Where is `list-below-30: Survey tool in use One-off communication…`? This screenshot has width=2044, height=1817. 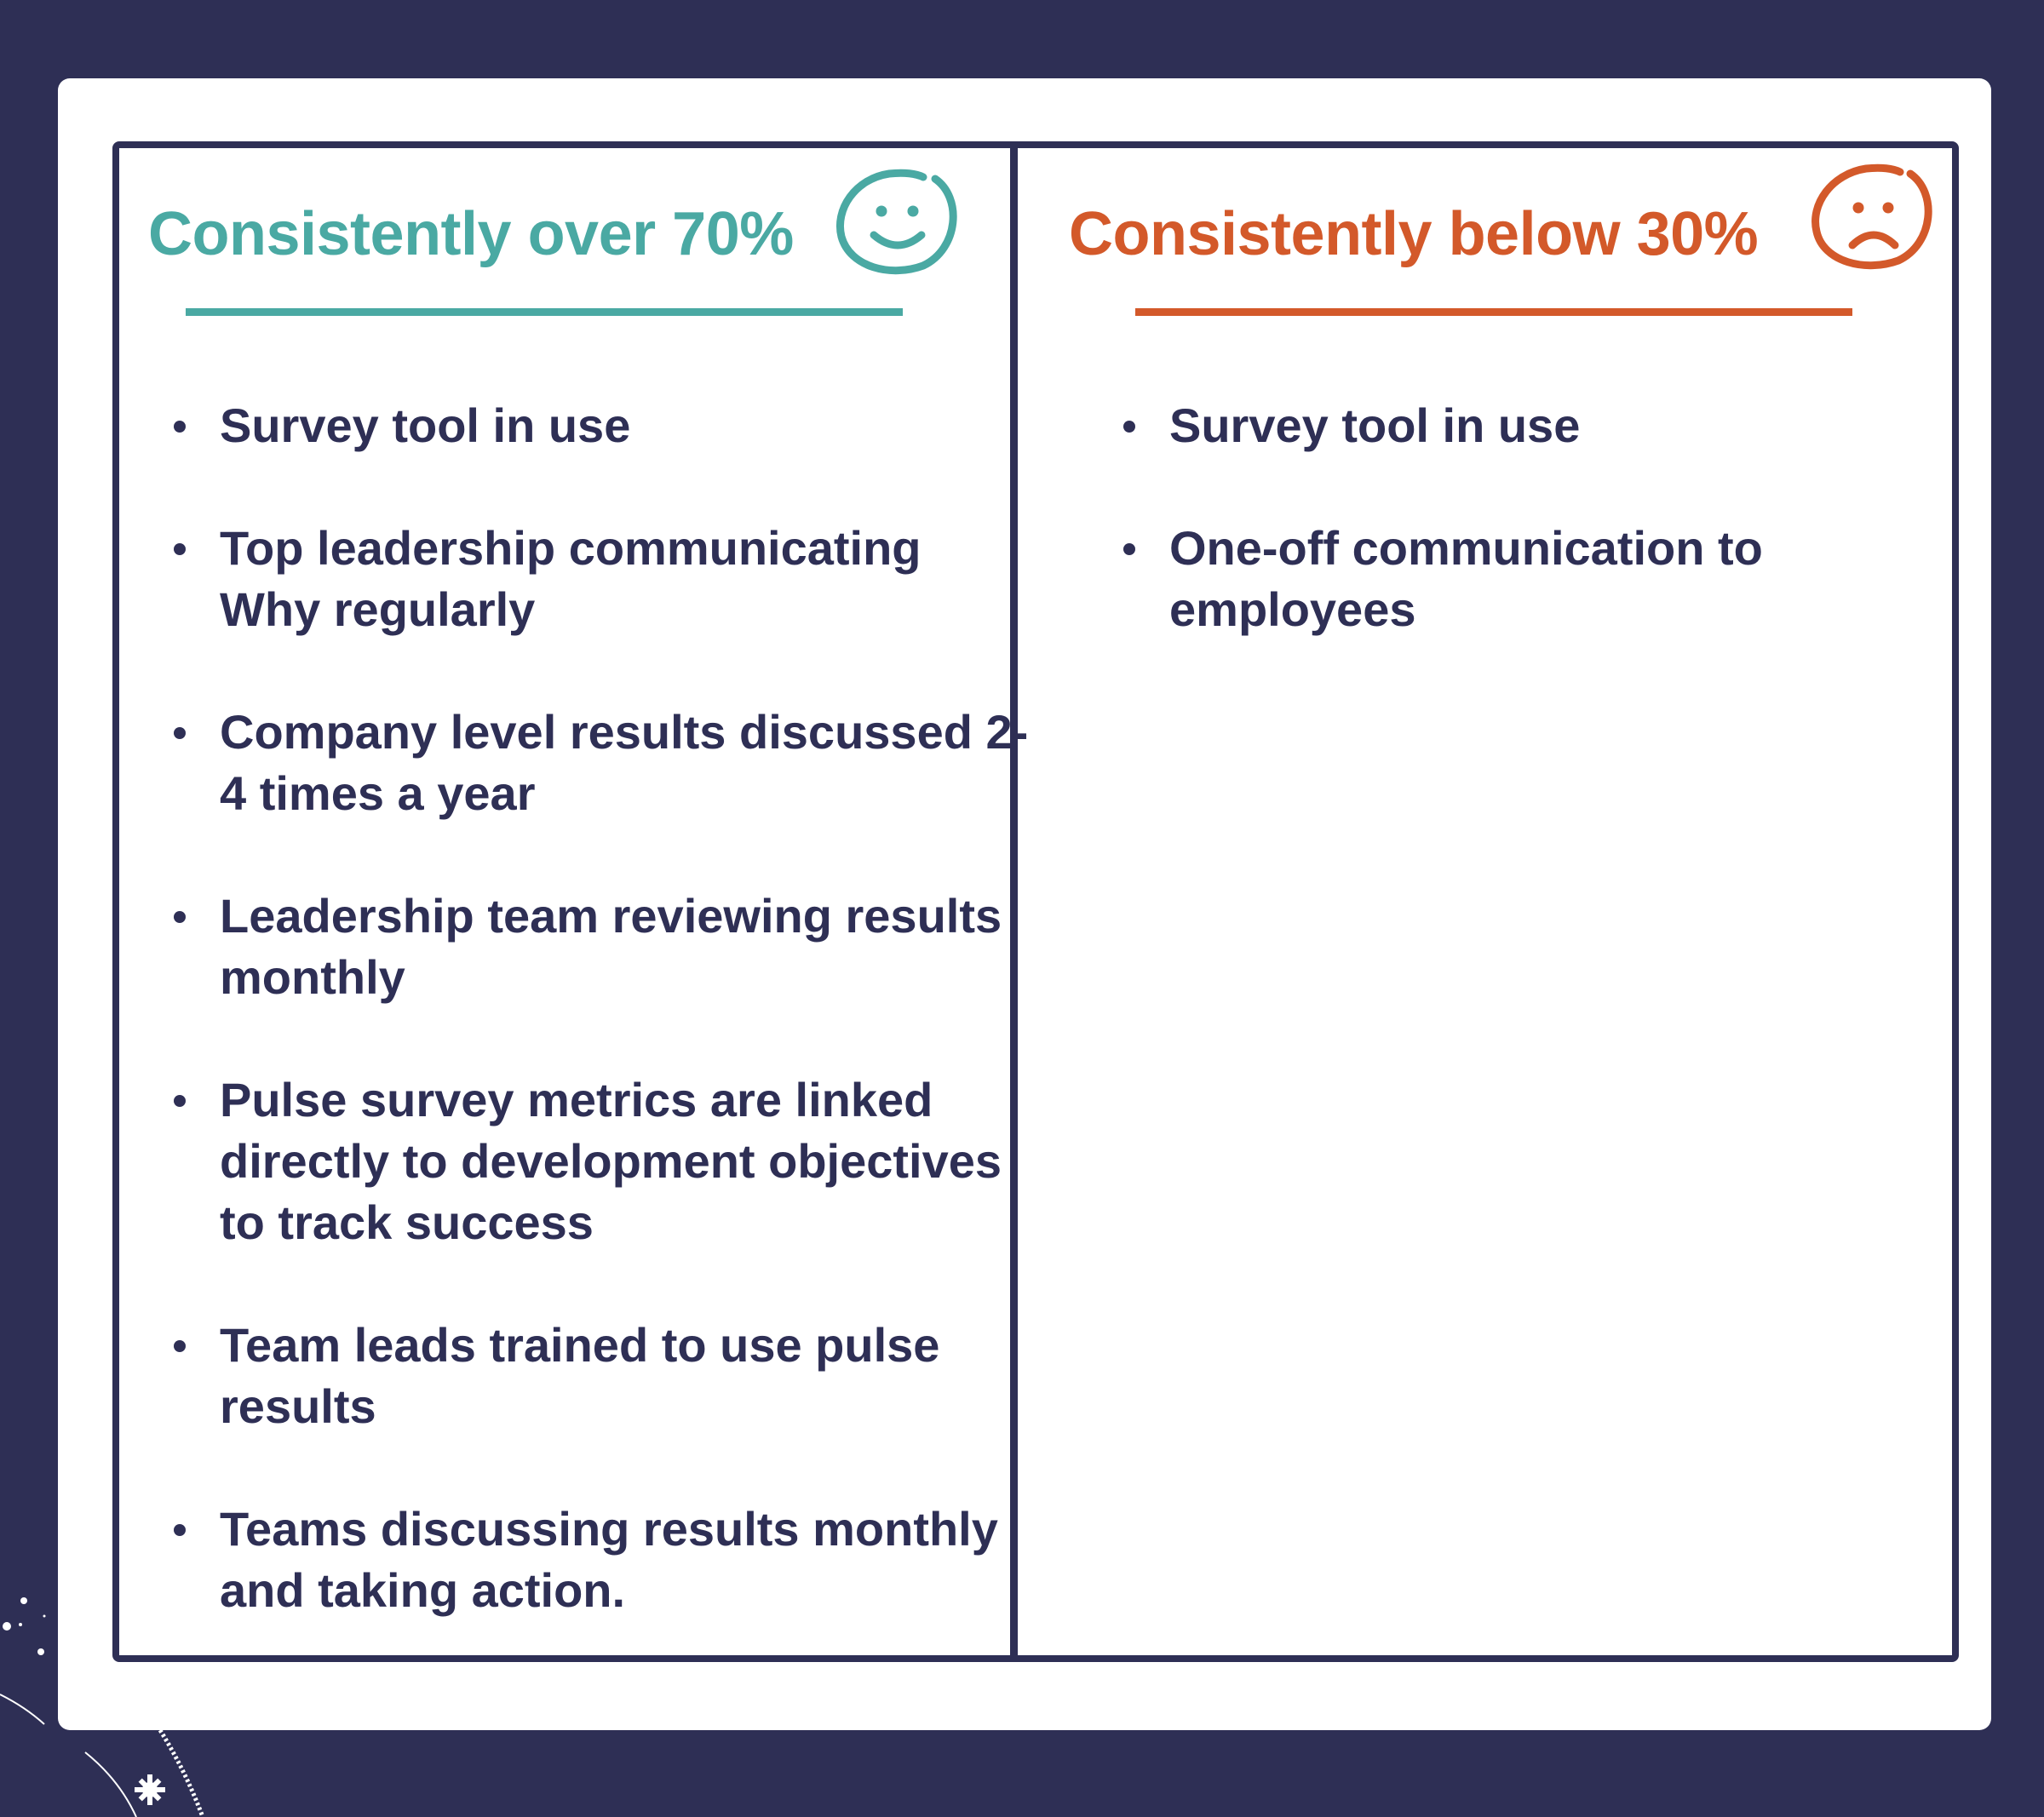
list-below-30: Survey tool in use One-off communication… is located at coordinates (1523, 548).